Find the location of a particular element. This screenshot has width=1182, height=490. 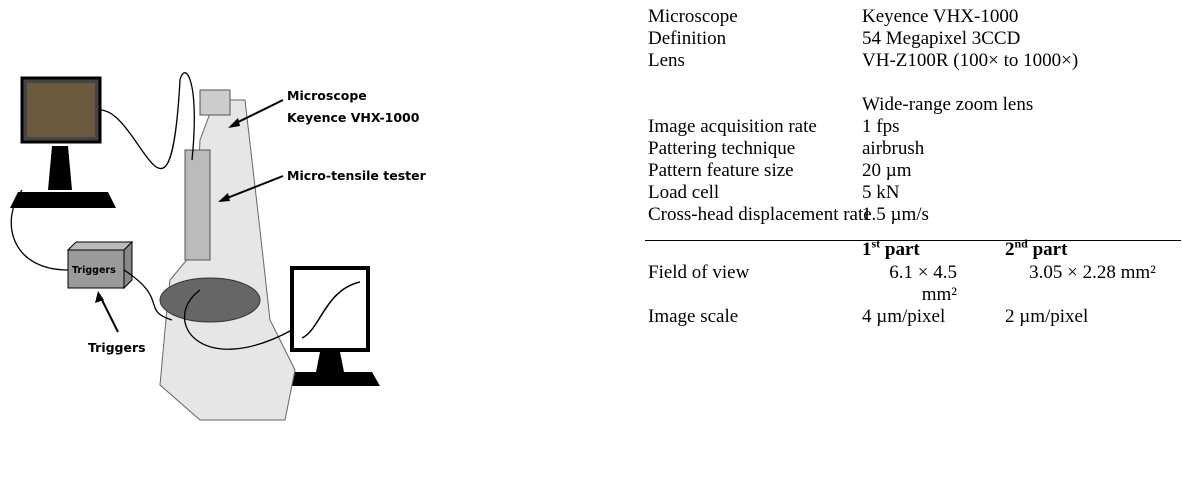

row-value: Wide-range zoom lens is located at coordinates (948, 104).